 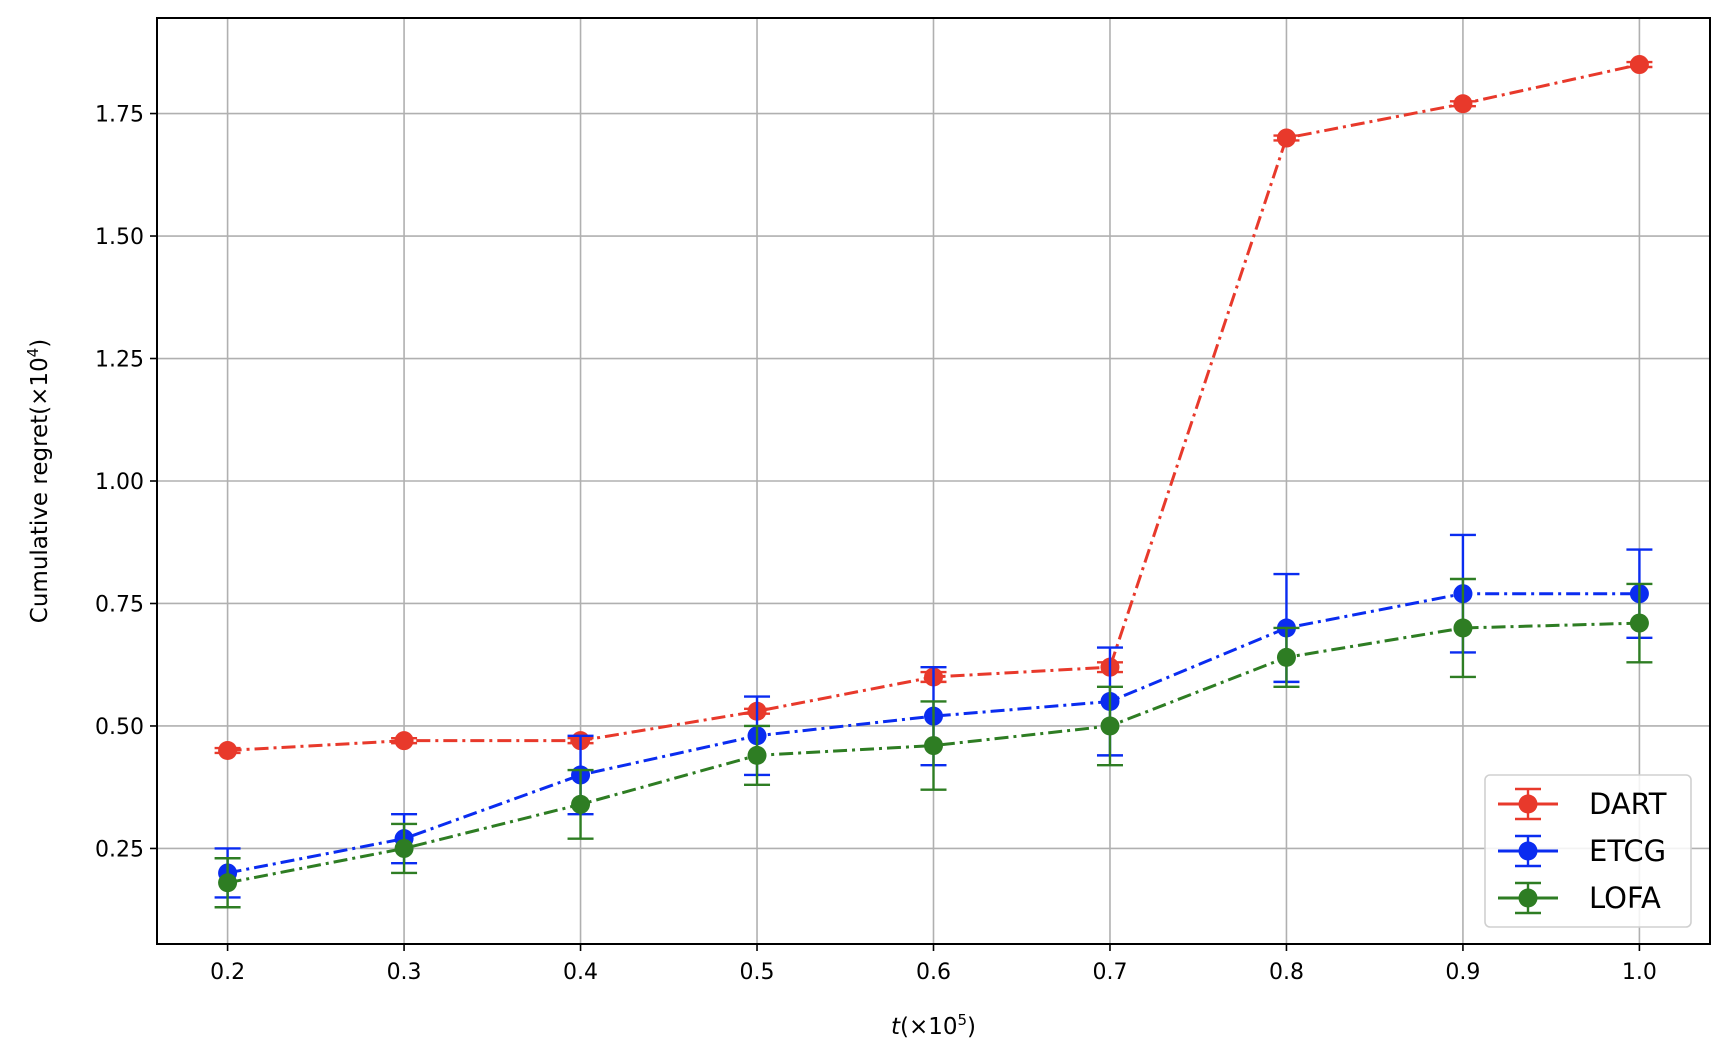 What do you see at coordinates (1625, 898) in the screenshot?
I see `legend-label-lofa: LOFA` at bounding box center [1625, 898].